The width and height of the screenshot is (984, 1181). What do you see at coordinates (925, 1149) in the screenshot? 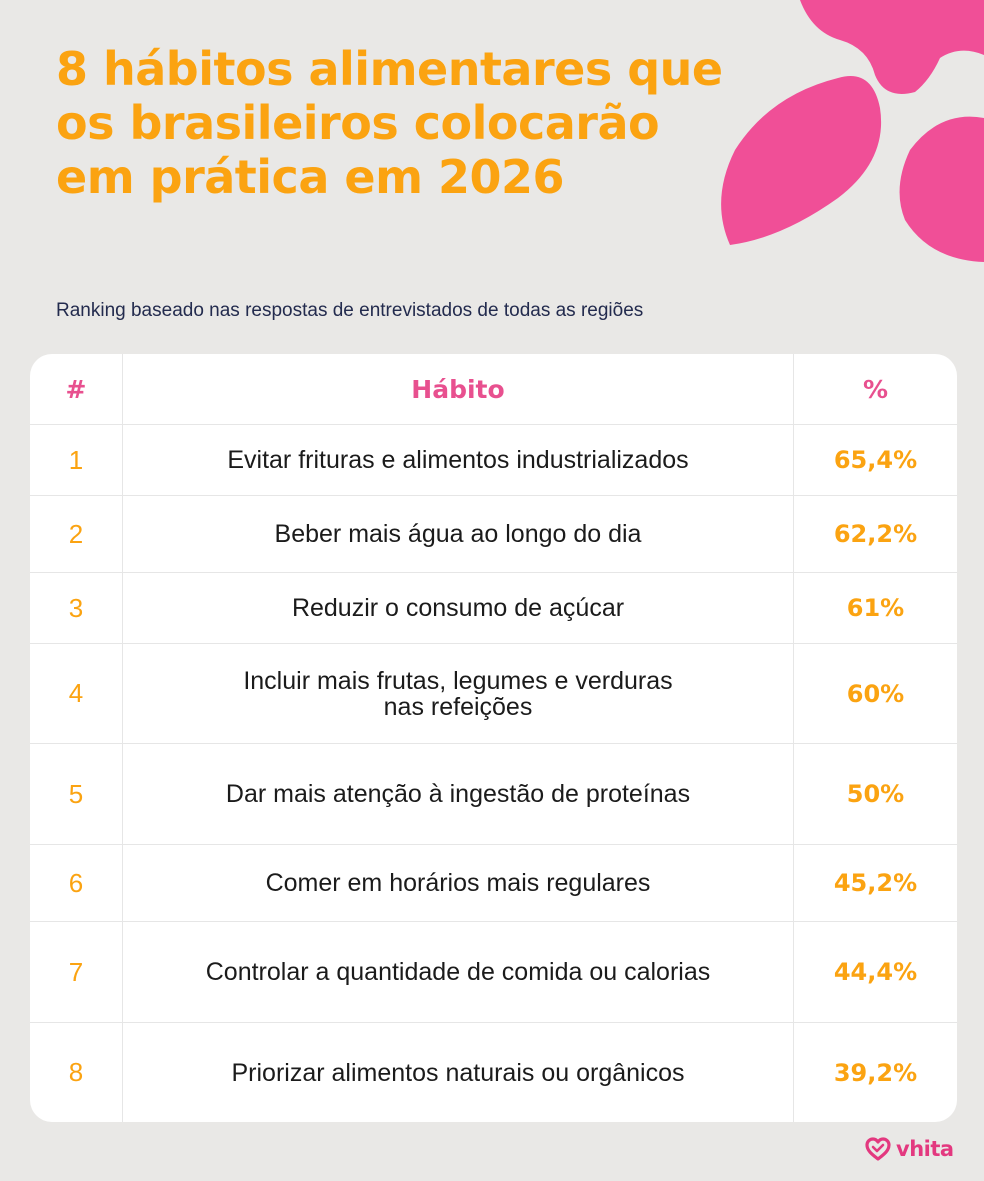
I see `brand-name: vhita` at bounding box center [925, 1149].